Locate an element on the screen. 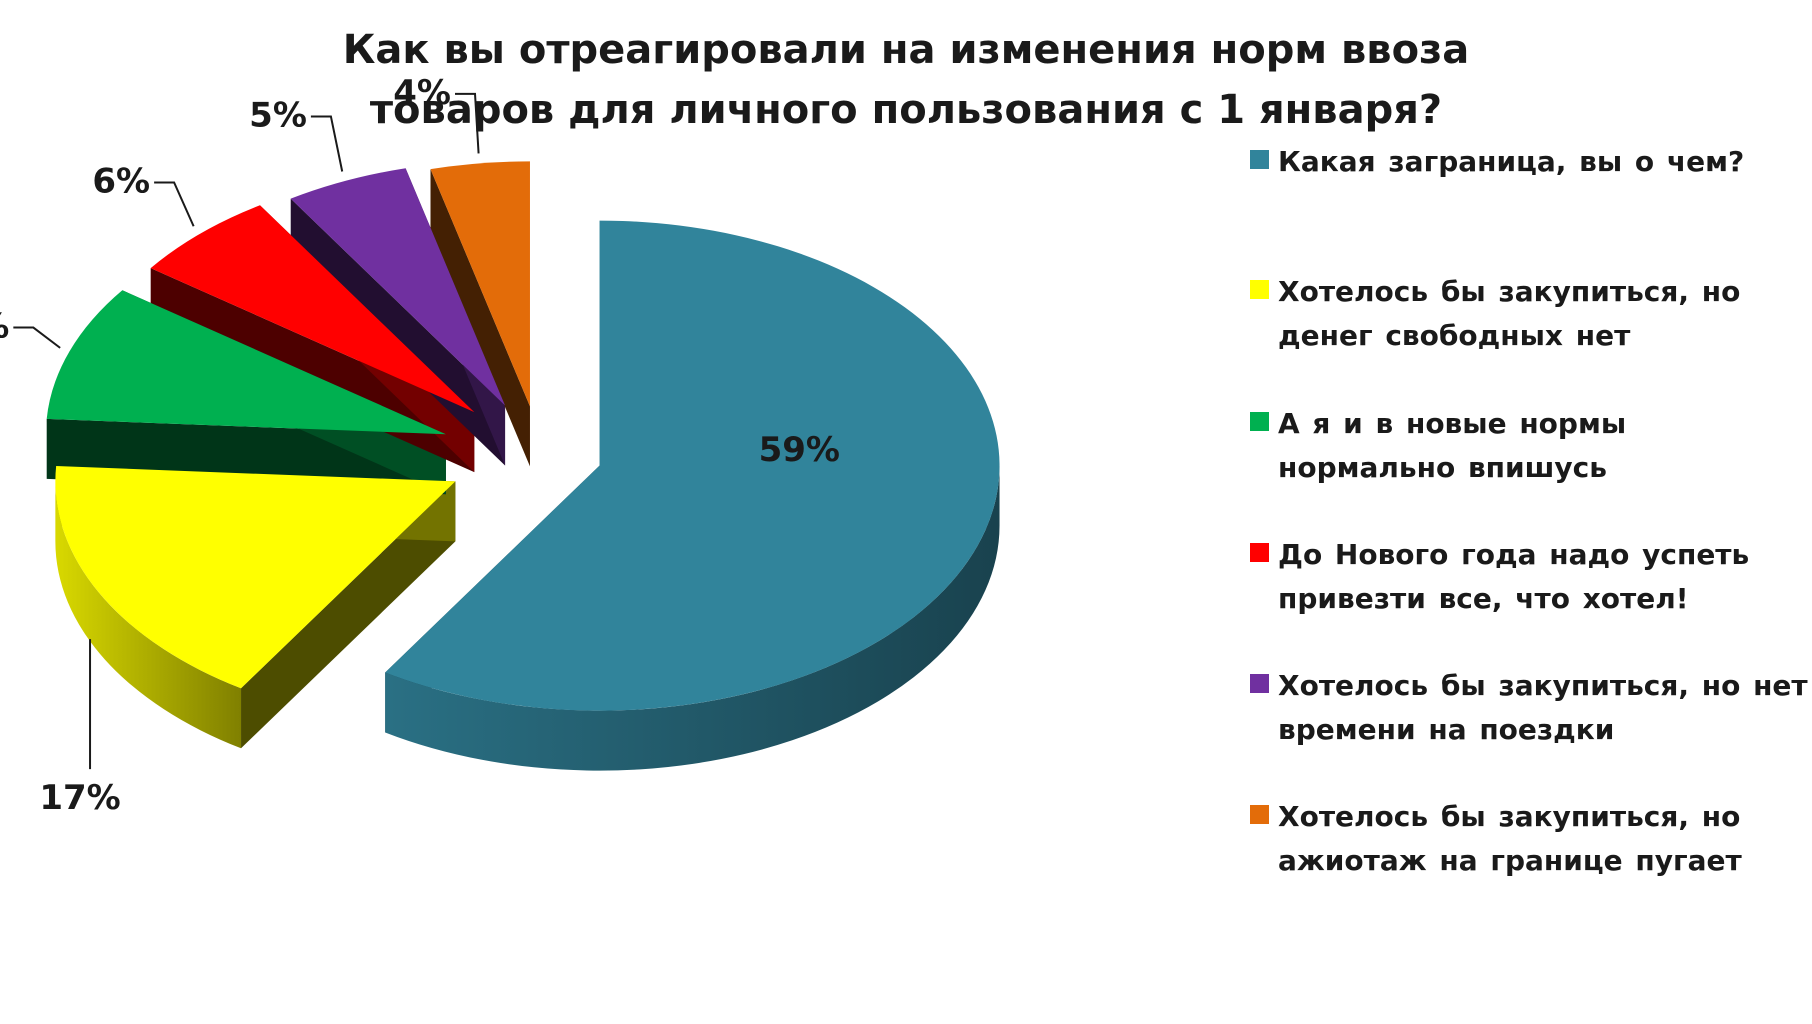 The height and width of the screenshot is (1024, 1812). pie-slice-wall-no-money is located at coordinates (148, 615).